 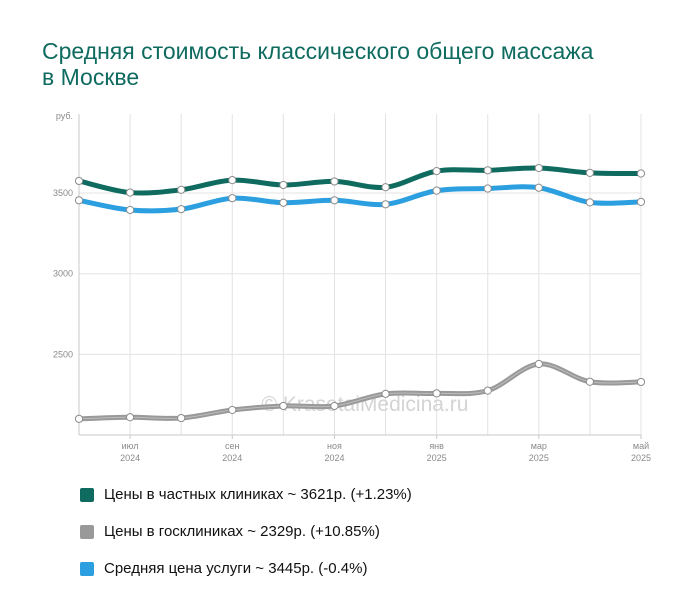 I want to click on legend-swatch-public, so click(x=87, y=531).